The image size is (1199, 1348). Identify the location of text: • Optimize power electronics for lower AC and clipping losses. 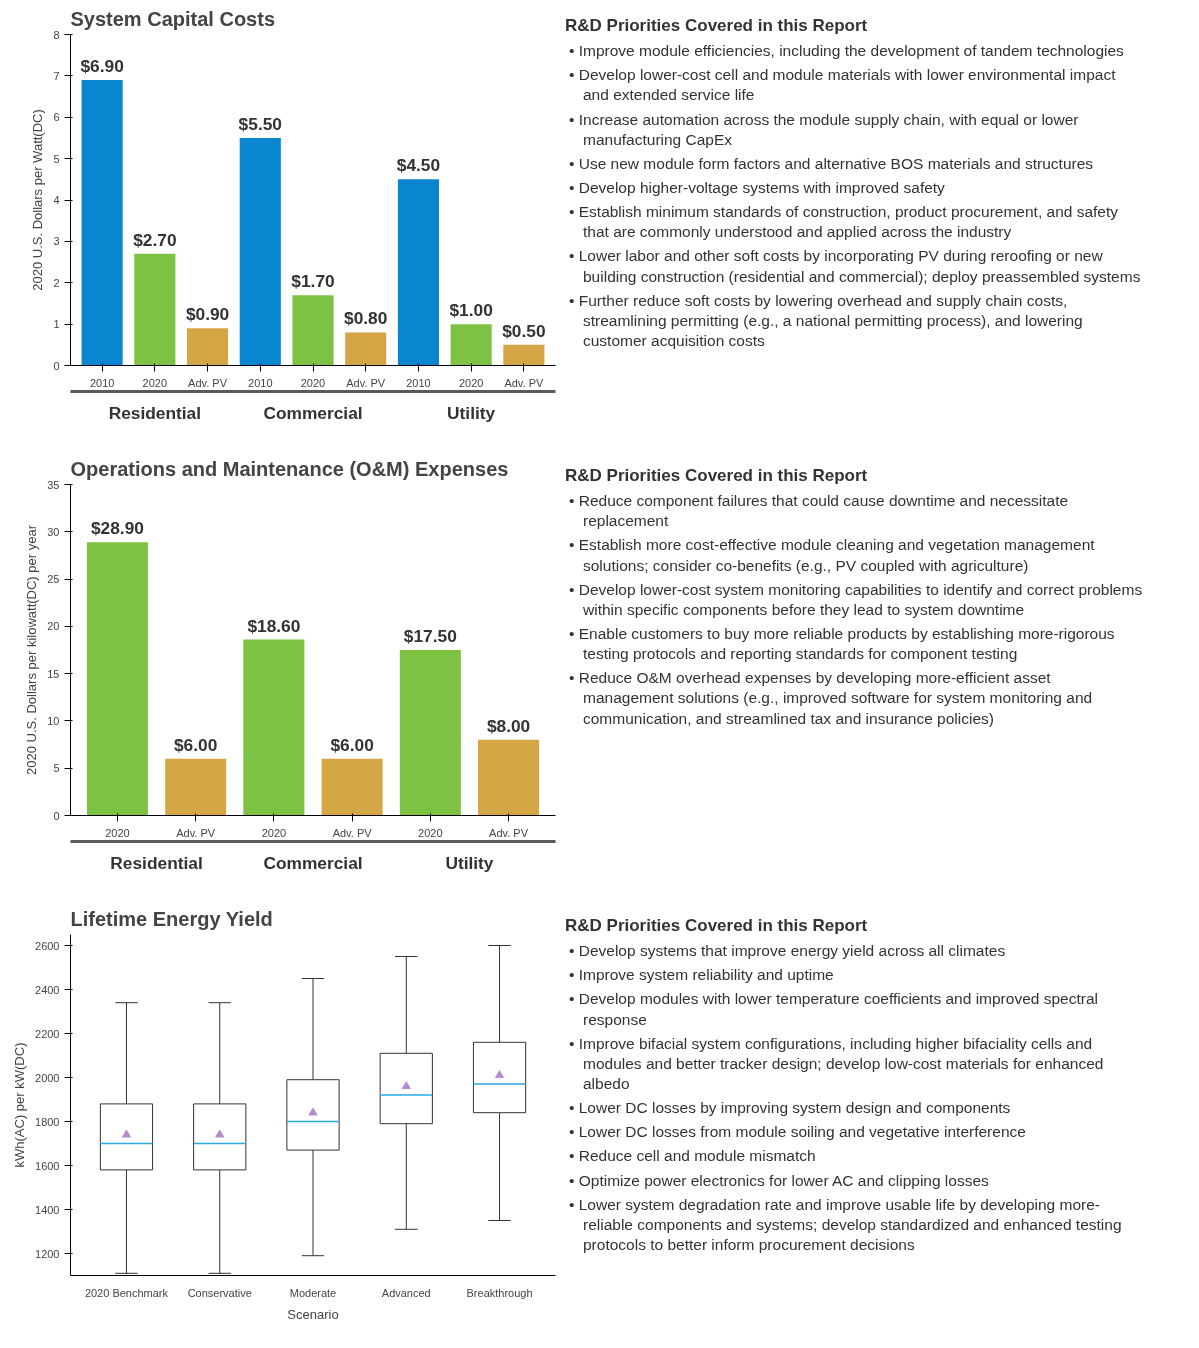
(779, 1180).